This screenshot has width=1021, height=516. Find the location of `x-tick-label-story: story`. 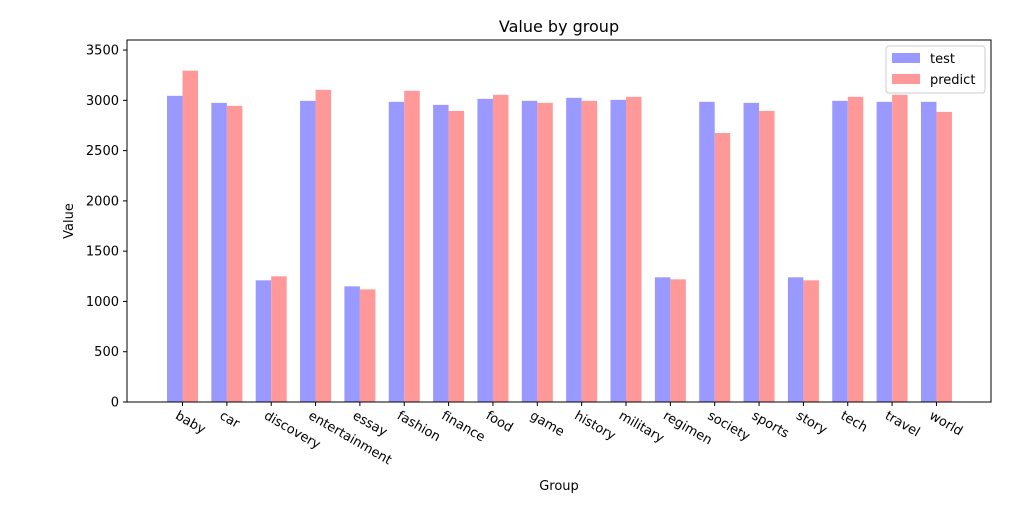

x-tick-label-story: story is located at coordinates (811, 423).